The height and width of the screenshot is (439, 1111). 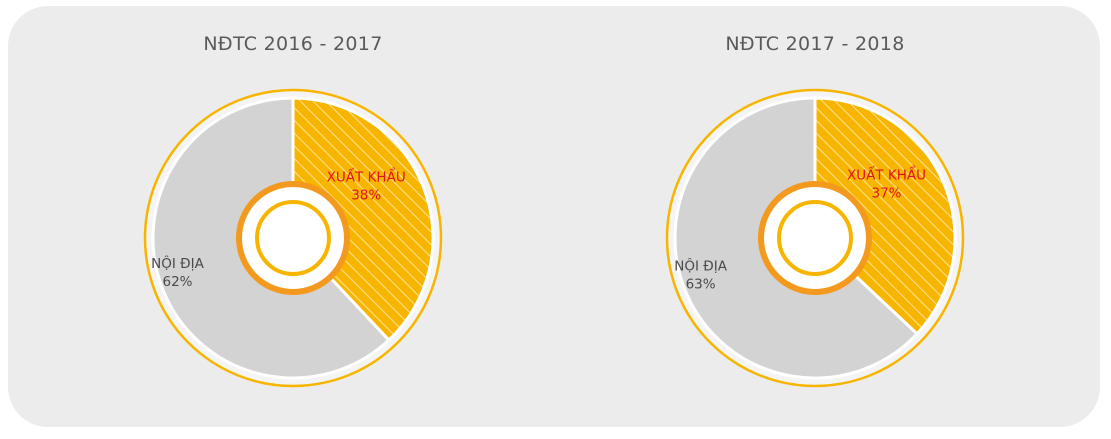 What do you see at coordinates (366, 196) in the screenshot?
I see `slice-value-label: 38%` at bounding box center [366, 196].